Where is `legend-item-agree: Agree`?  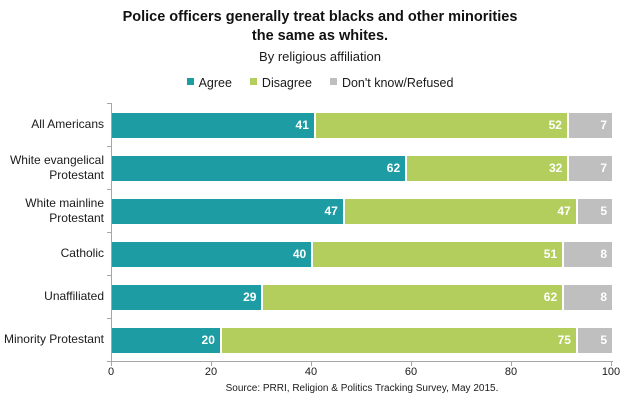 legend-item-agree: Agree is located at coordinates (209, 82).